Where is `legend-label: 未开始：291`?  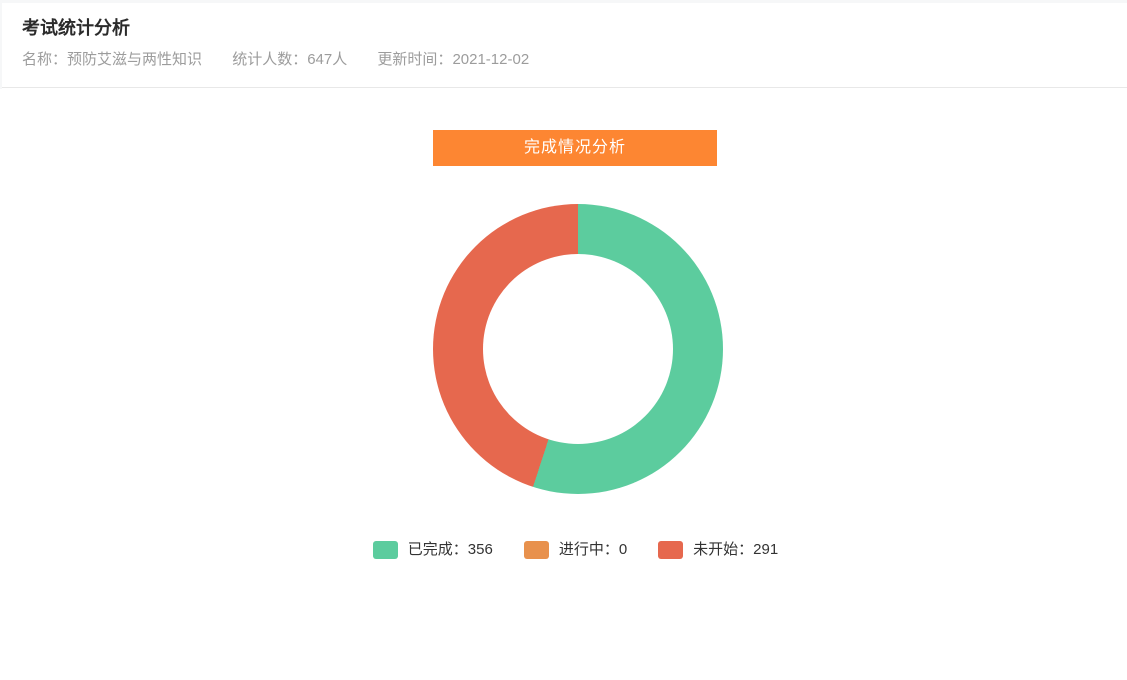 legend-label: 未开始：291 is located at coordinates (736, 549).